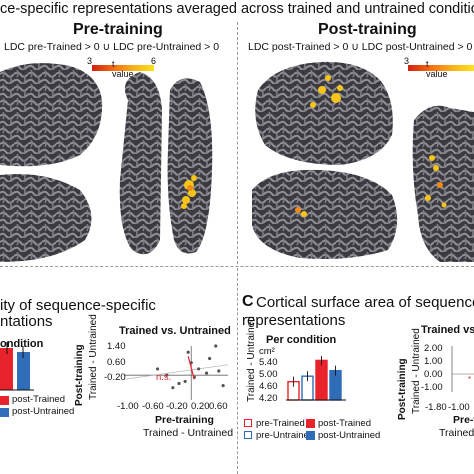 The width and height of the screenshot is (474, 474). I want to click on panel-b-scatter-ylabel: Post-training, so click(79, 375).